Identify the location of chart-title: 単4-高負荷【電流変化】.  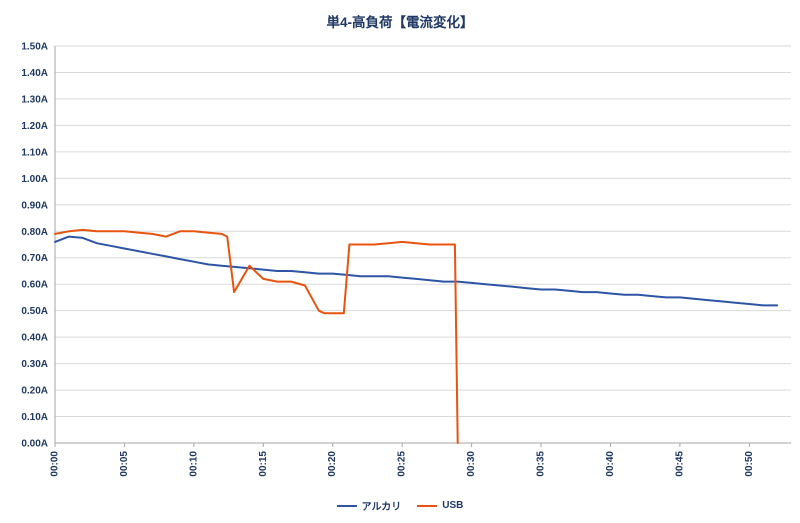
(400, 22).